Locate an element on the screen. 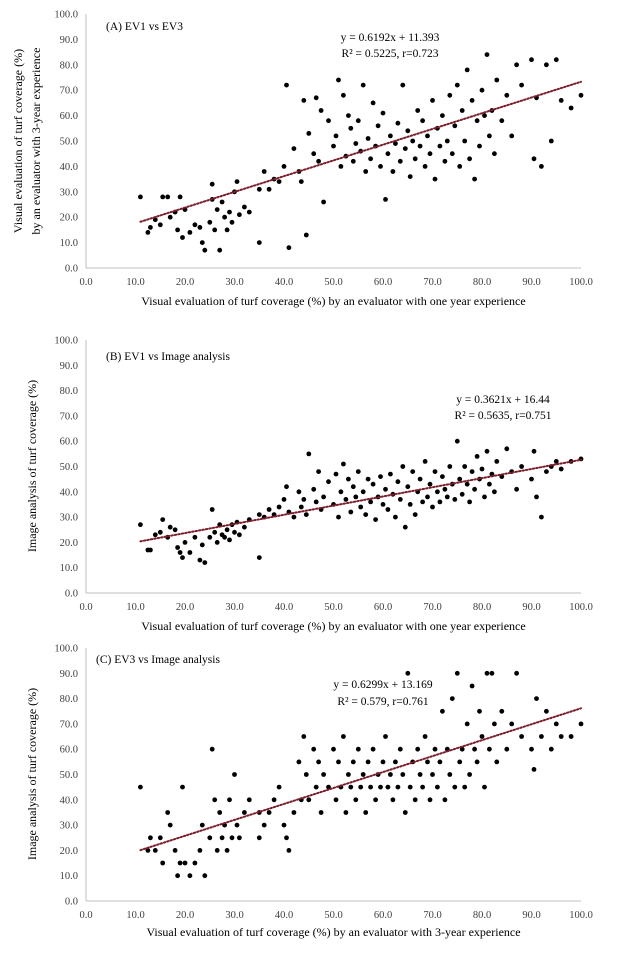 The image size is (619, 954). y-tick-label: 100.0 is located at coordinates (66, 15).